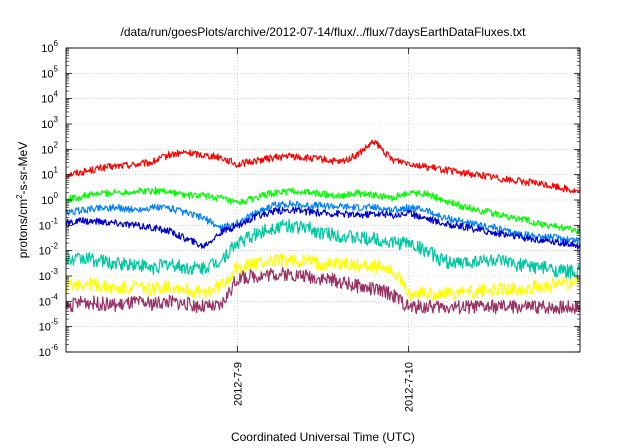 This screenshot has width=640, height=448. I want to click on y-axis-label: protons/cm2-s-sr-MeV, so click(22, 200).